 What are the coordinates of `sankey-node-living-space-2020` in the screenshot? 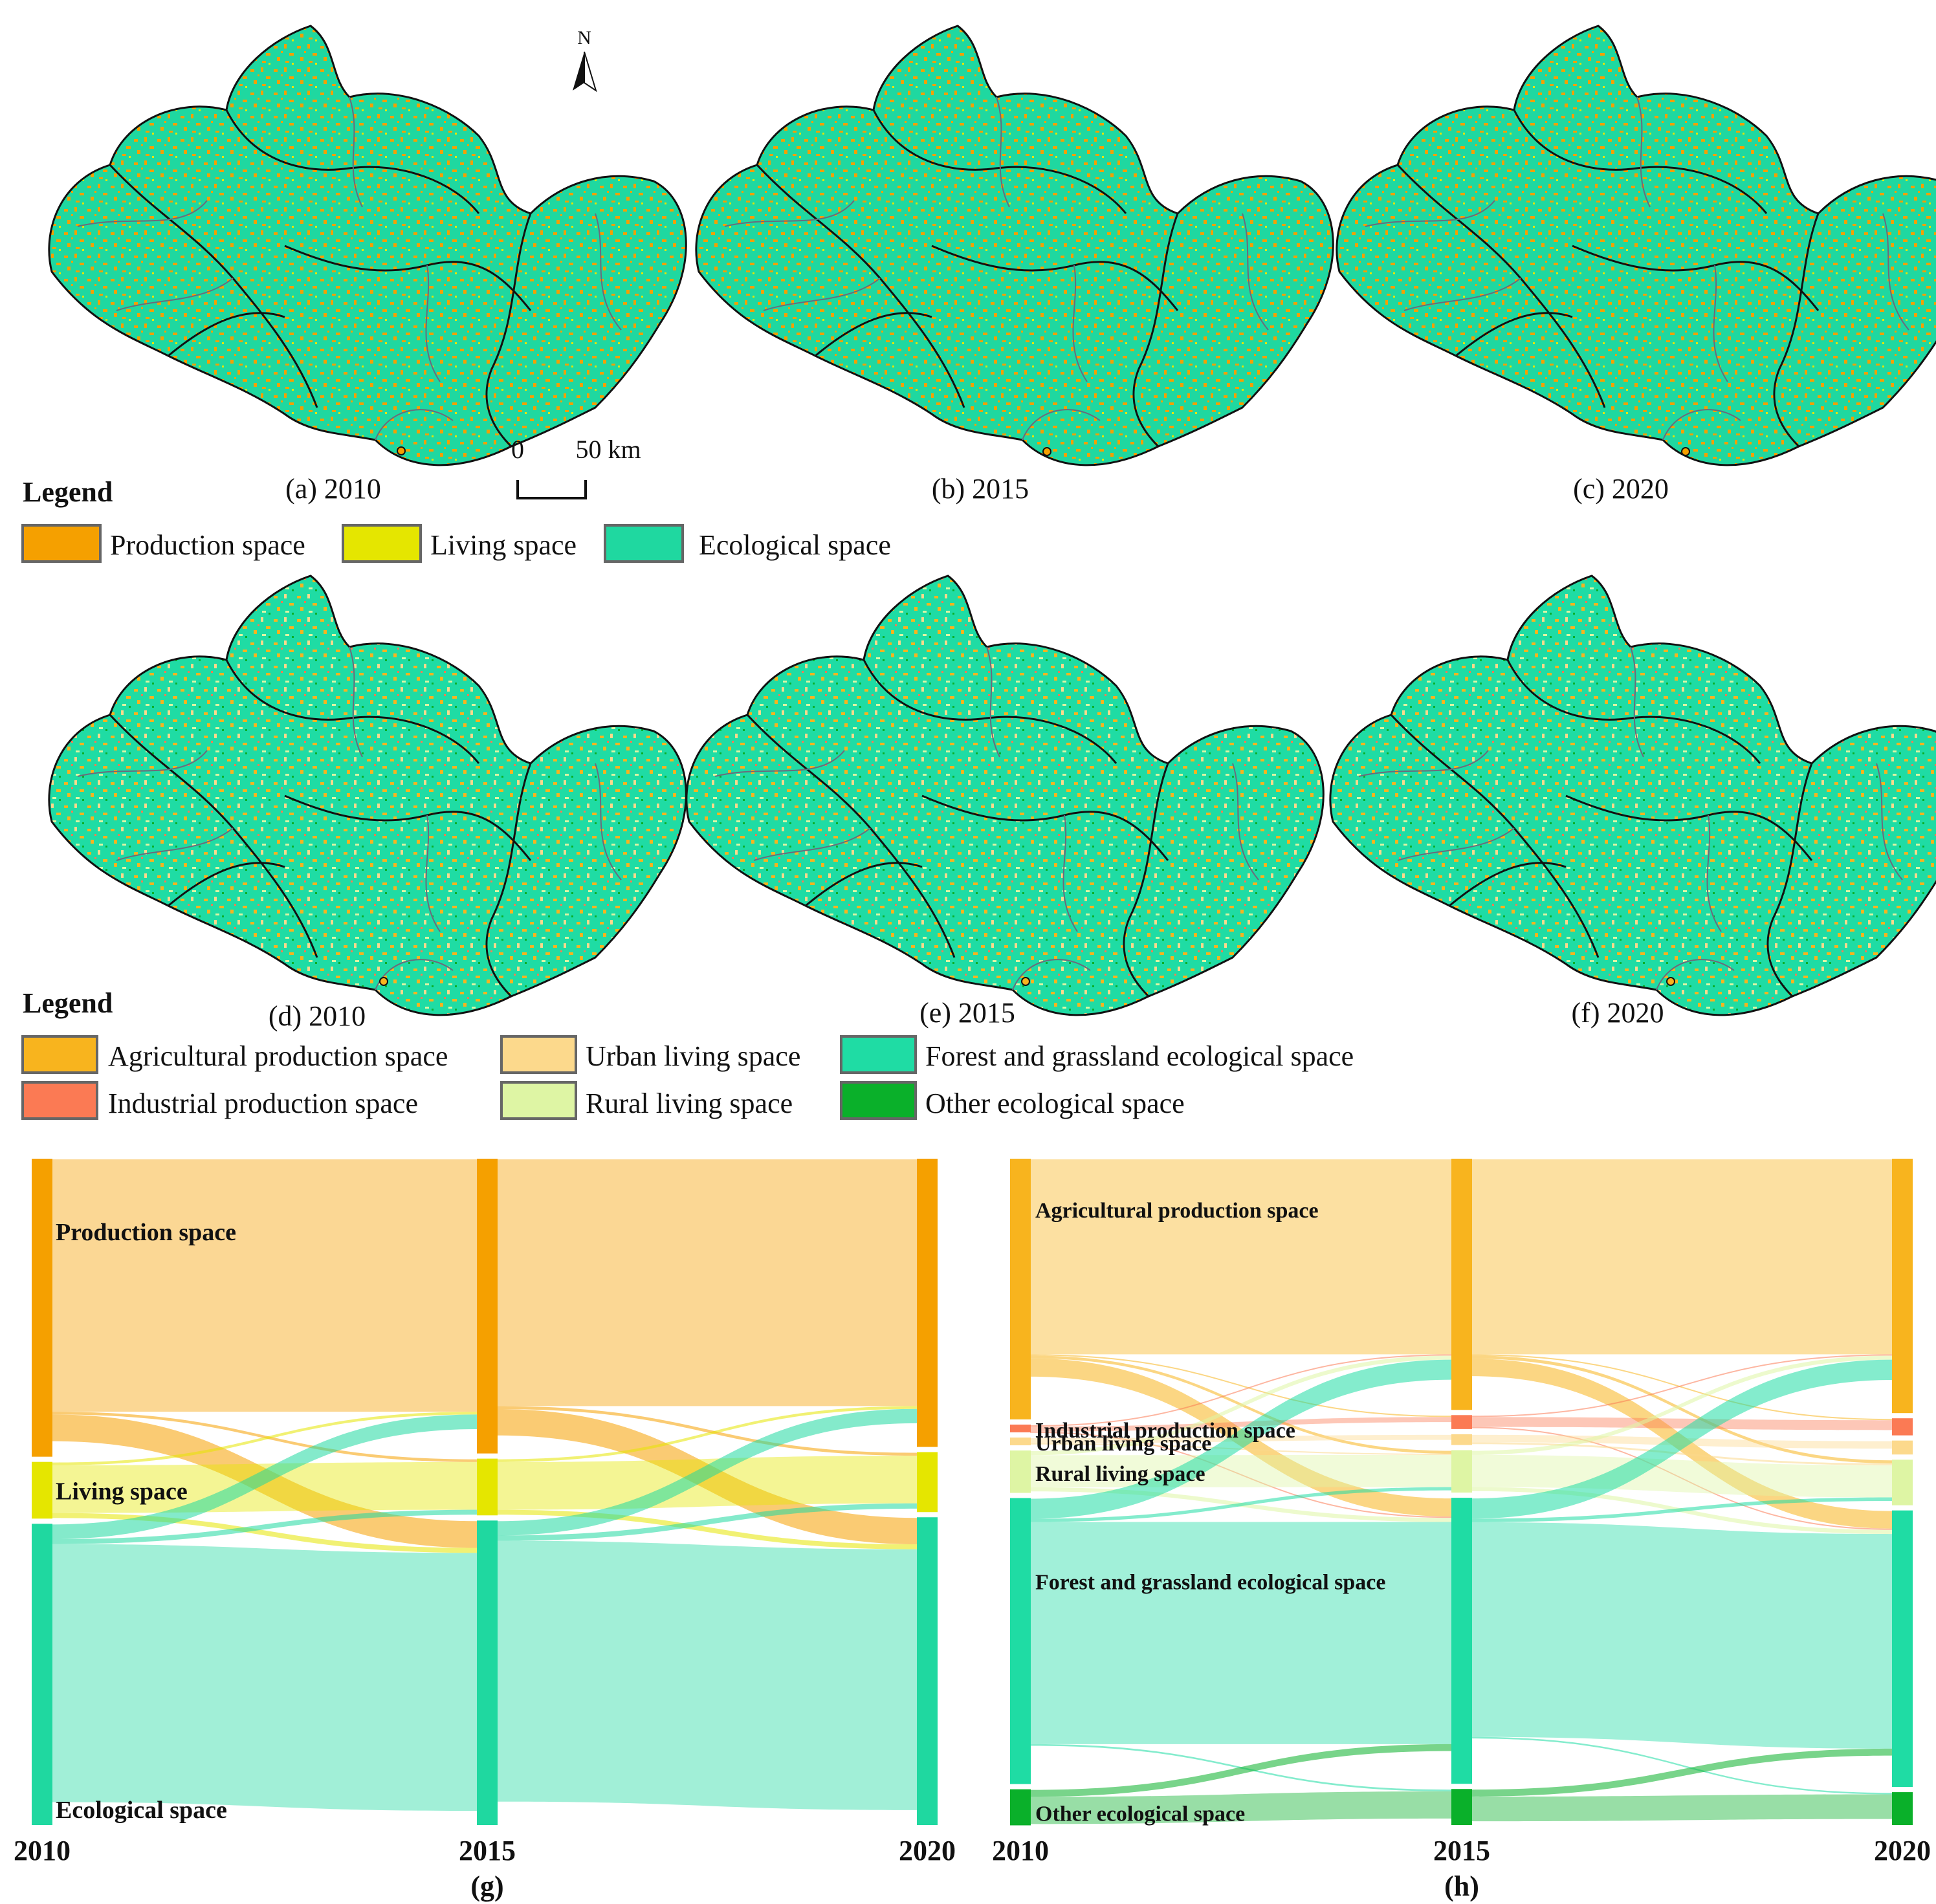 It's located at (927, 1482).